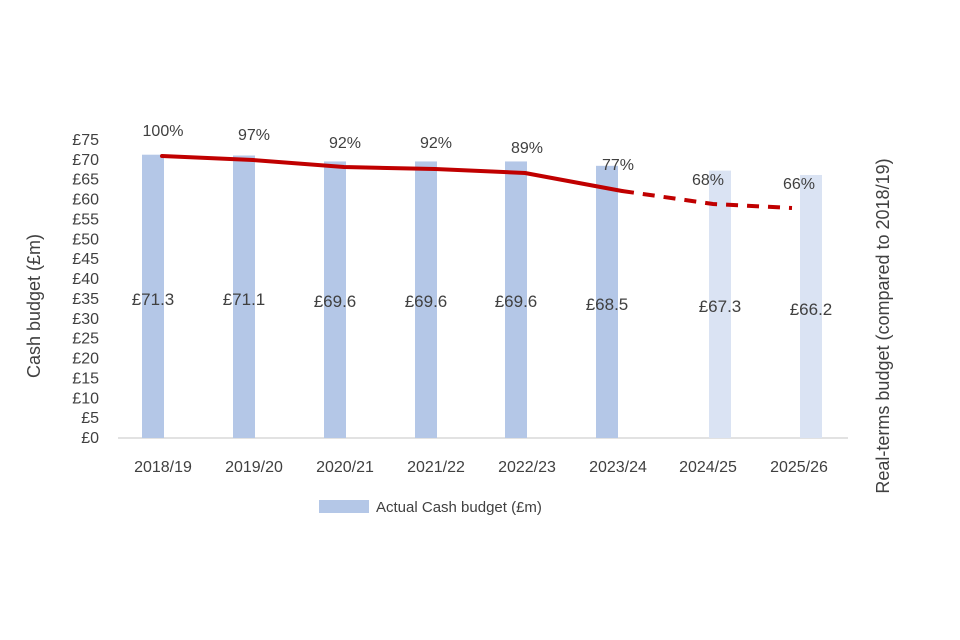 This screenshot has height=640, width=960. Describe the element at coordinates (163, 467) in the screenshot. I see `x-category-label: 2018/19` at that location.